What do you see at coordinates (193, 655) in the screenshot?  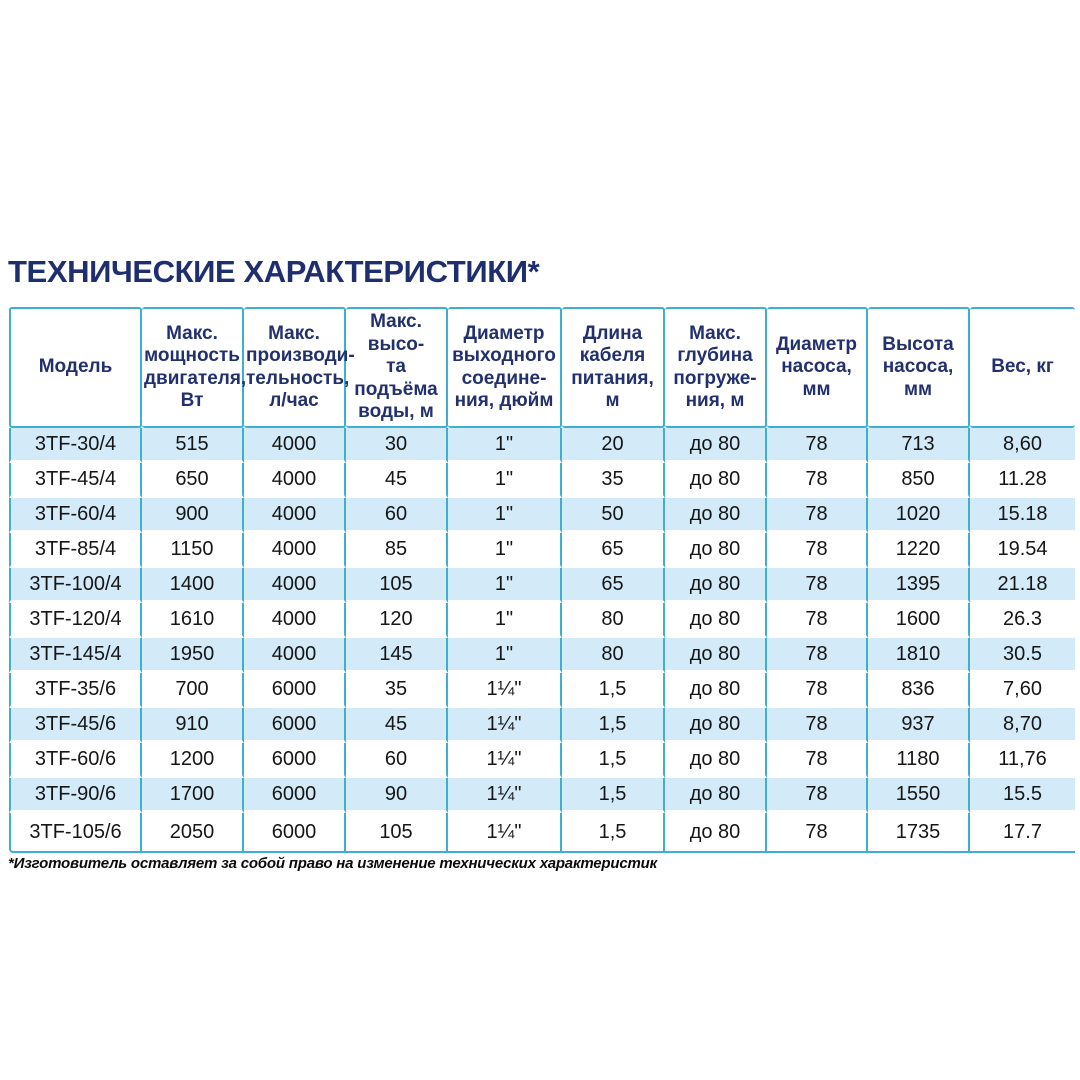 I see `value-cell: 1950` at bounding box center [193, 655].